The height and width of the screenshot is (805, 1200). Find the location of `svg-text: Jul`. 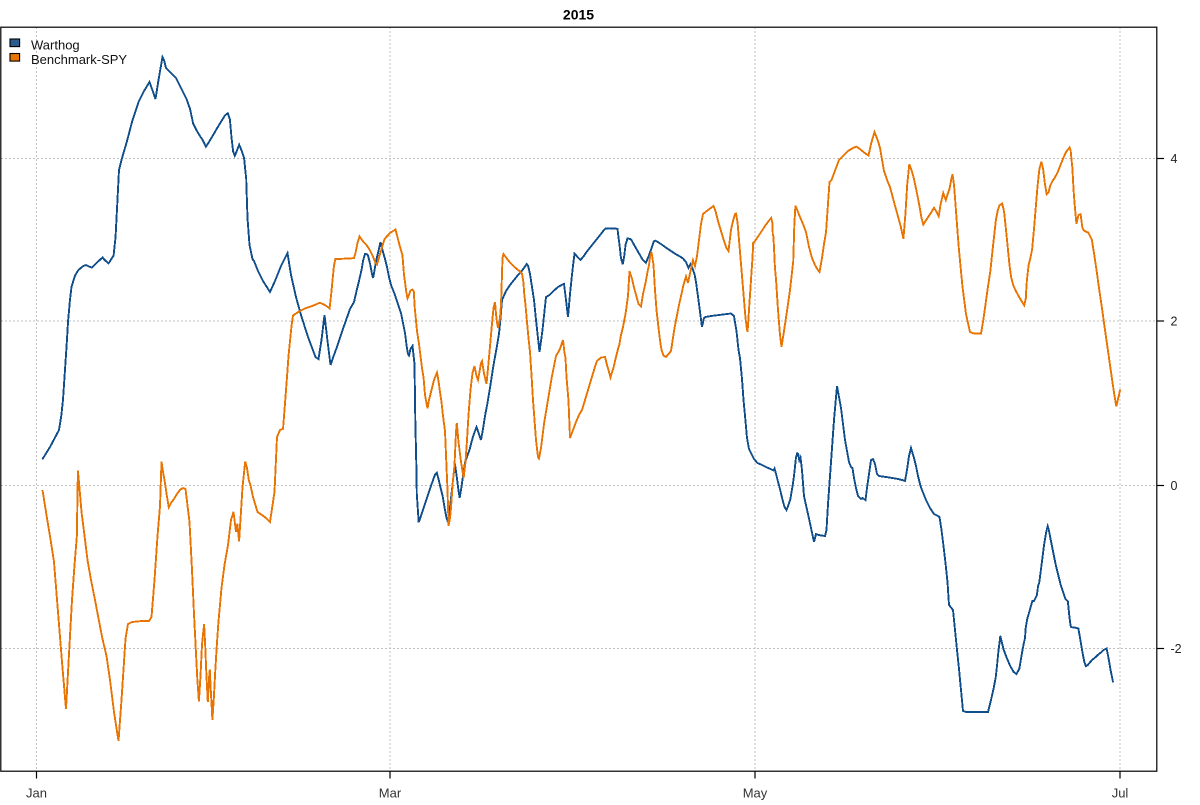

svg-text: Jul is located at coordinates (1120, 793).